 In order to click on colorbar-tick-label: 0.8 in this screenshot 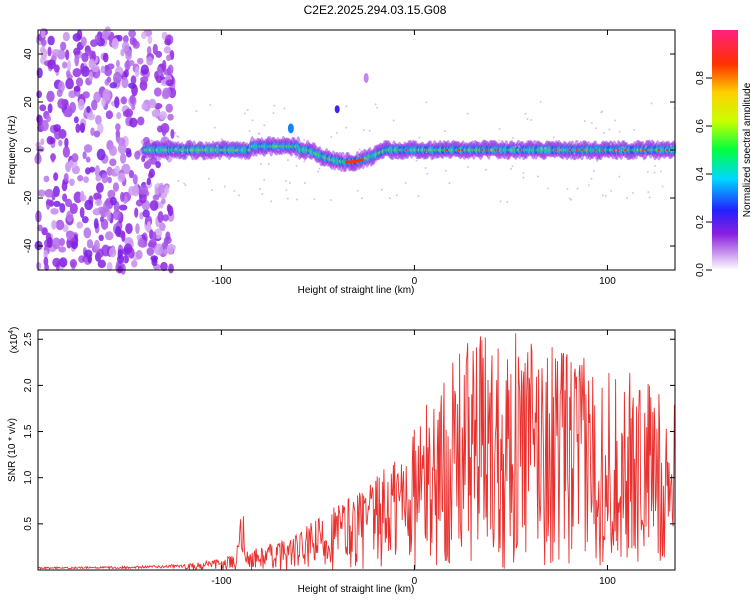, I will do `click(700, 78)`.